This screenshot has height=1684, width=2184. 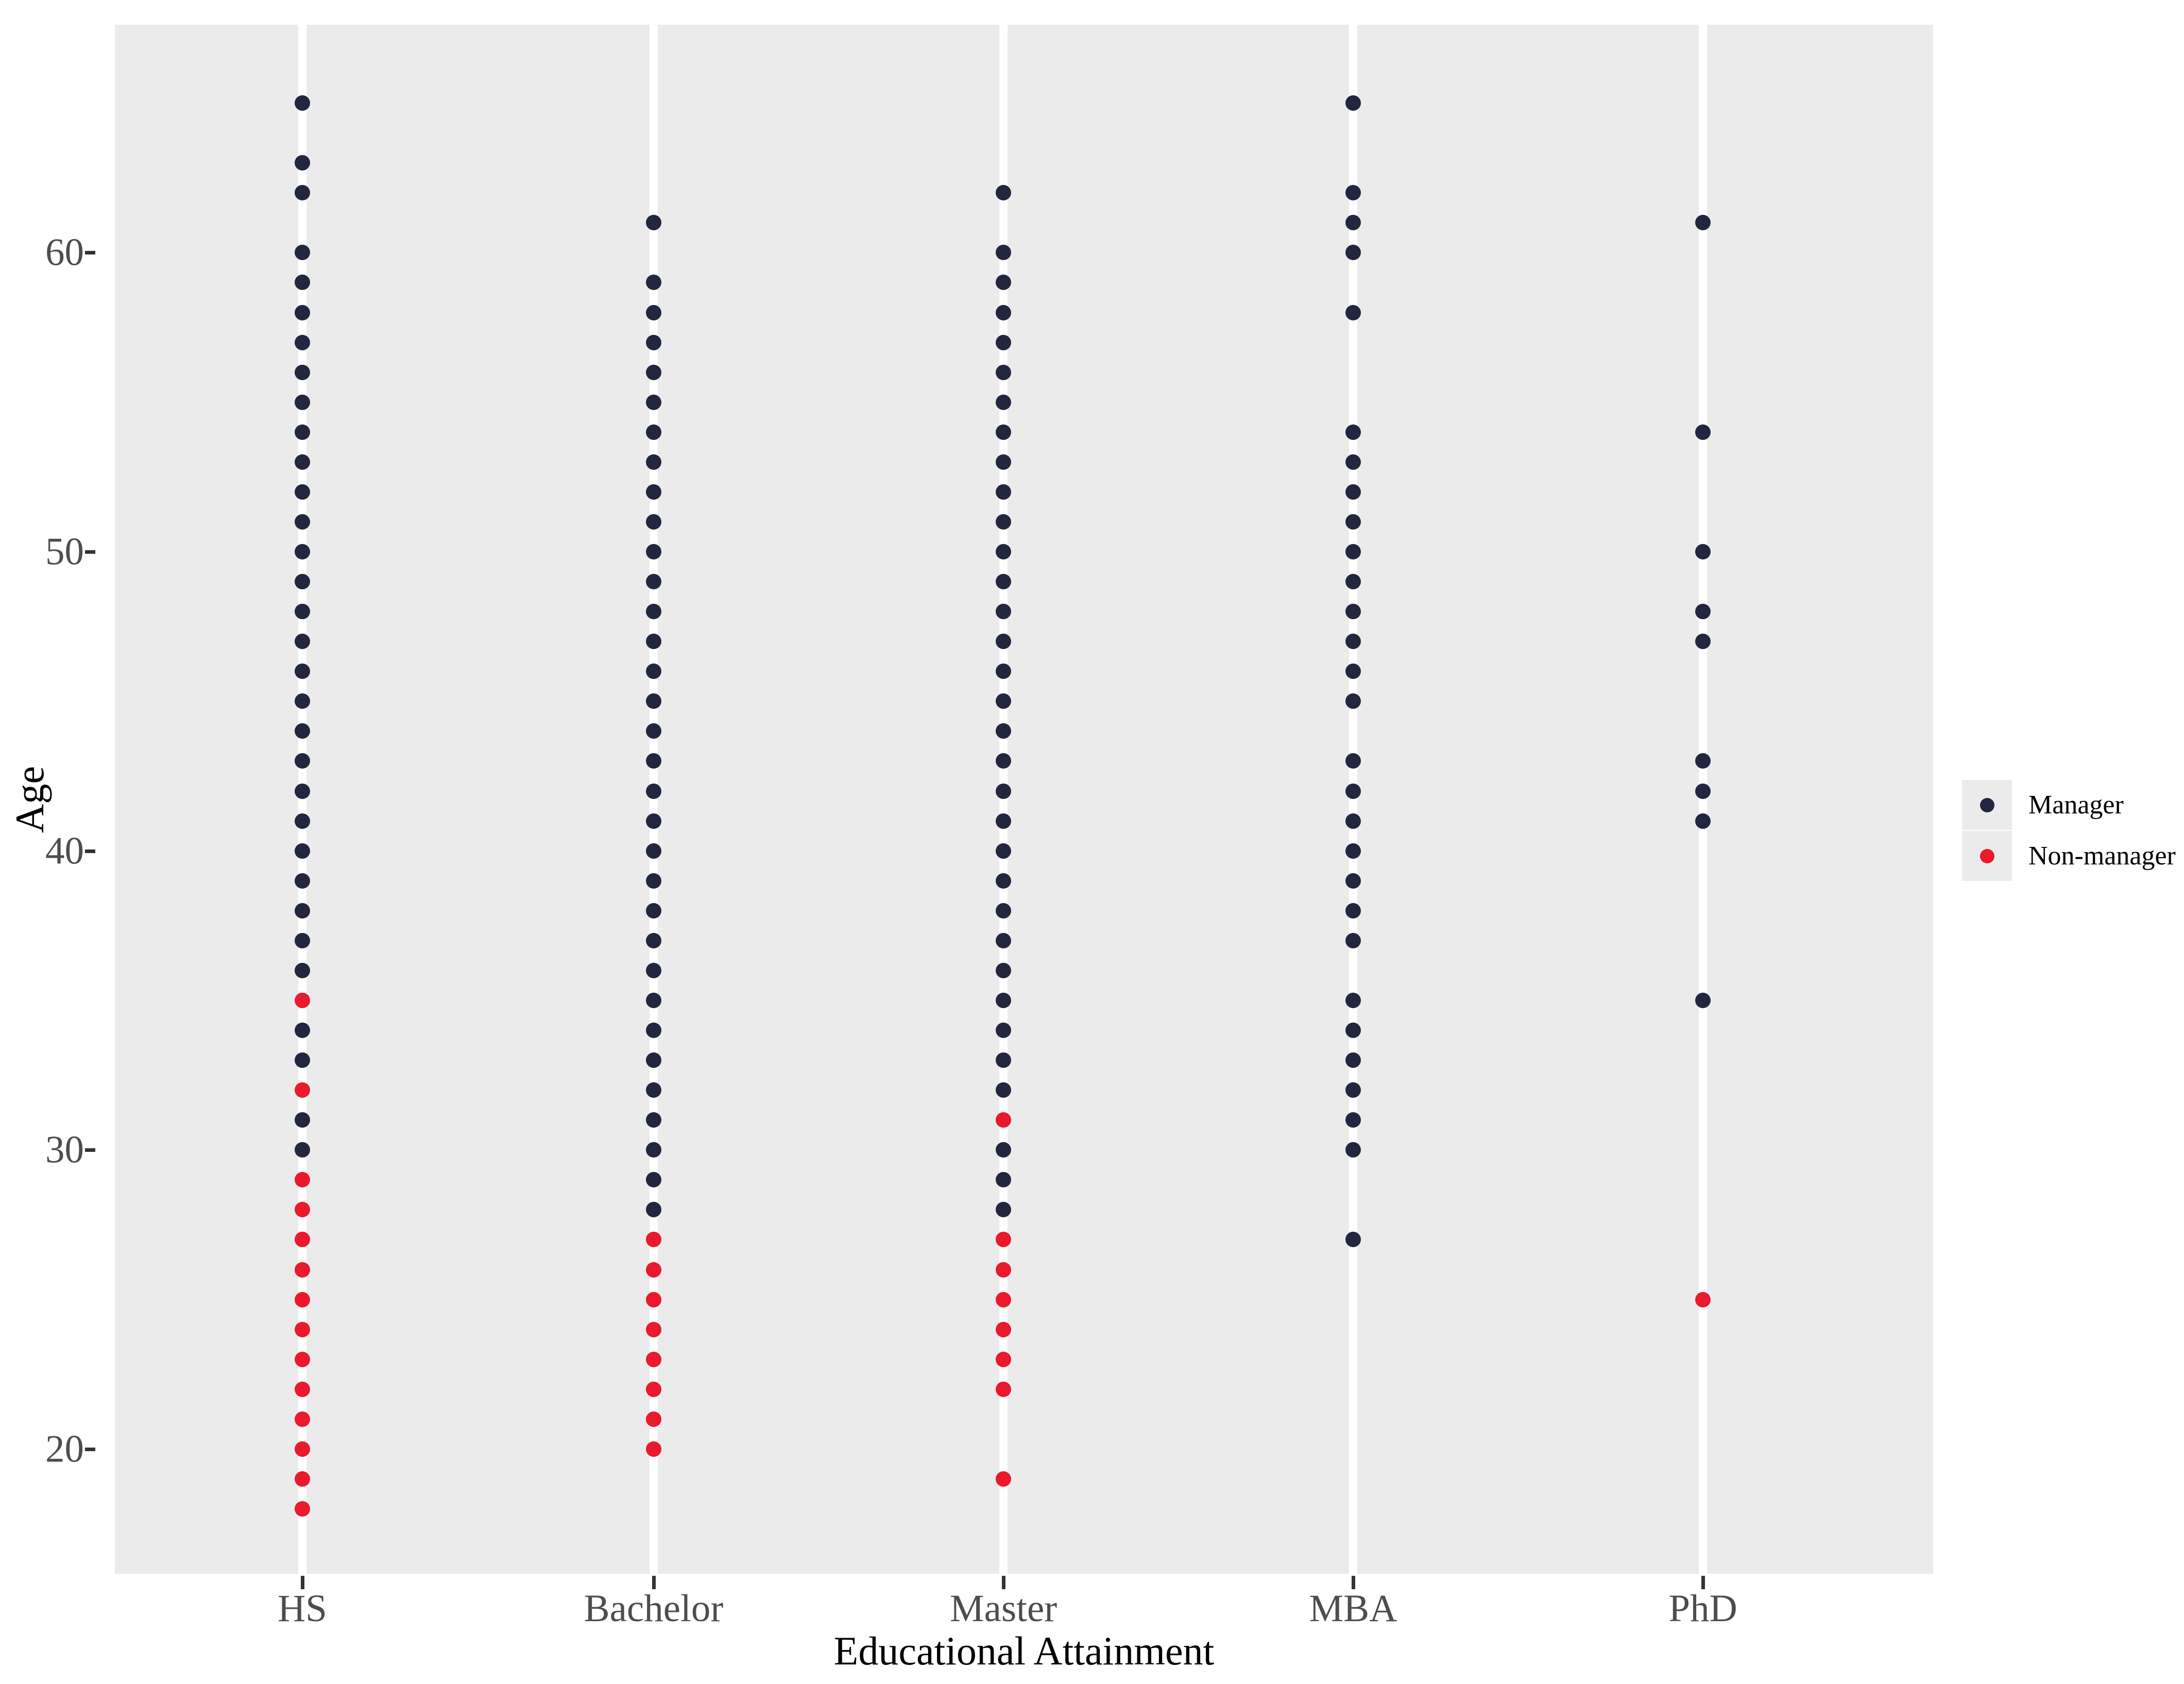 I want to click on data-point-master-60-manager, so click(x=1004, y=253).